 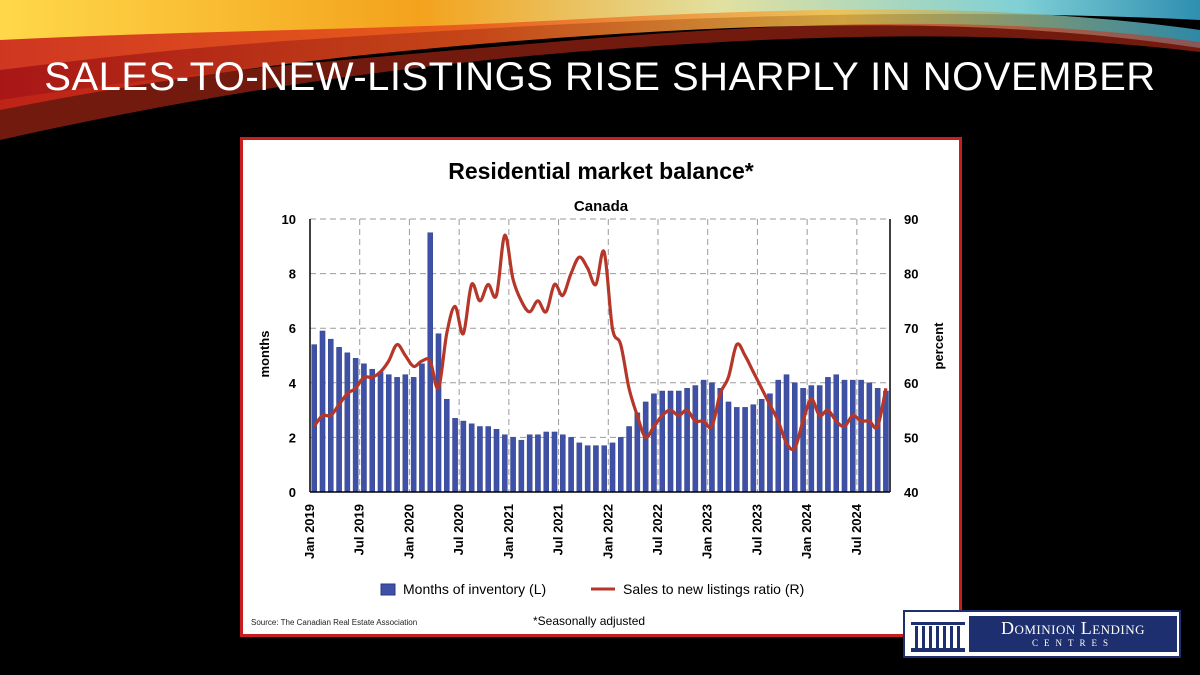 What do you see at coordinates (806, 531) in the screenshot?
I see `x-tick-label: Jan 2024` at bounding box center [806, 531].